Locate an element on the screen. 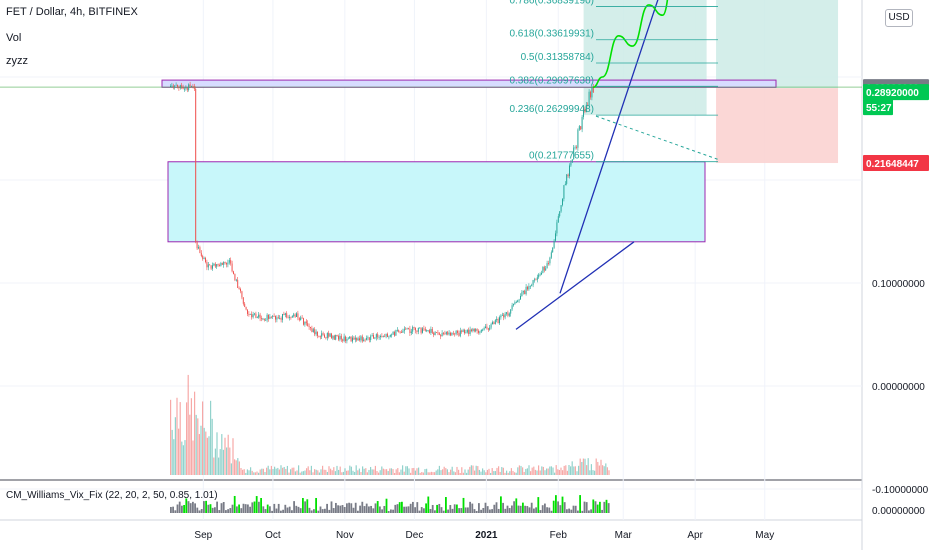 This screenshot has width=932, height=550. vol-legend: Vol is located at coordinates (14, 38).